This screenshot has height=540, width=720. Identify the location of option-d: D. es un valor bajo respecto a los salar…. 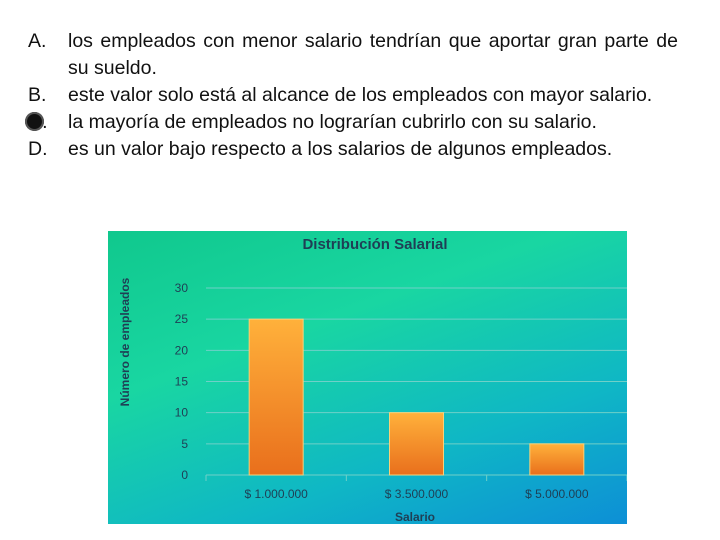
(353, 149).